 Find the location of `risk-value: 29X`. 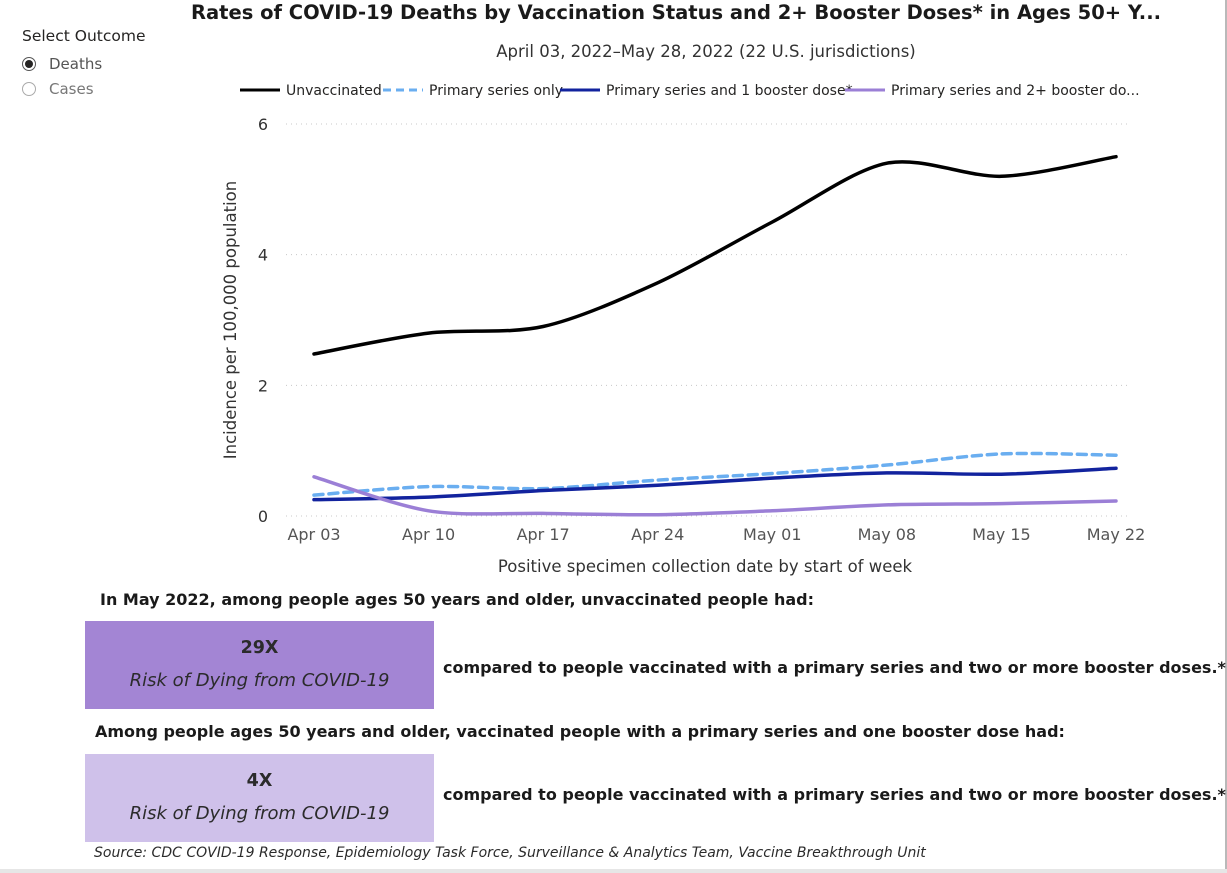

risk-value: 29X is located at coordinates (259, 648).